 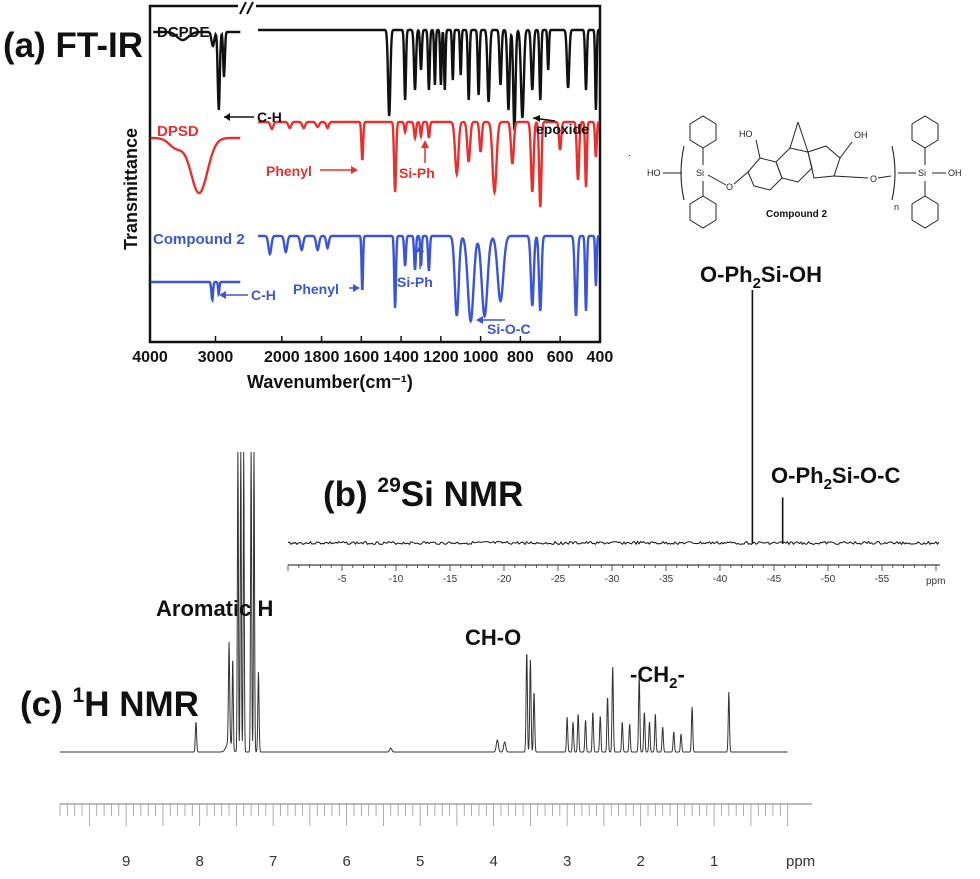 What do you see at coordinates (263, 295) in the screenshot?
I see `annot-c2-ch-text: C-H` at bounding box center [263, 295].